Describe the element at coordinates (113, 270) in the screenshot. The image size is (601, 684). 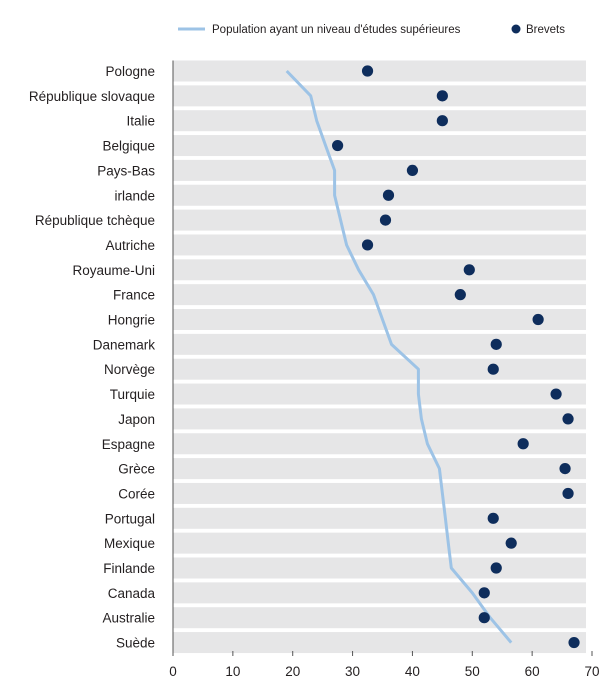
I see `category-label: Royaume-Uni` at that location.